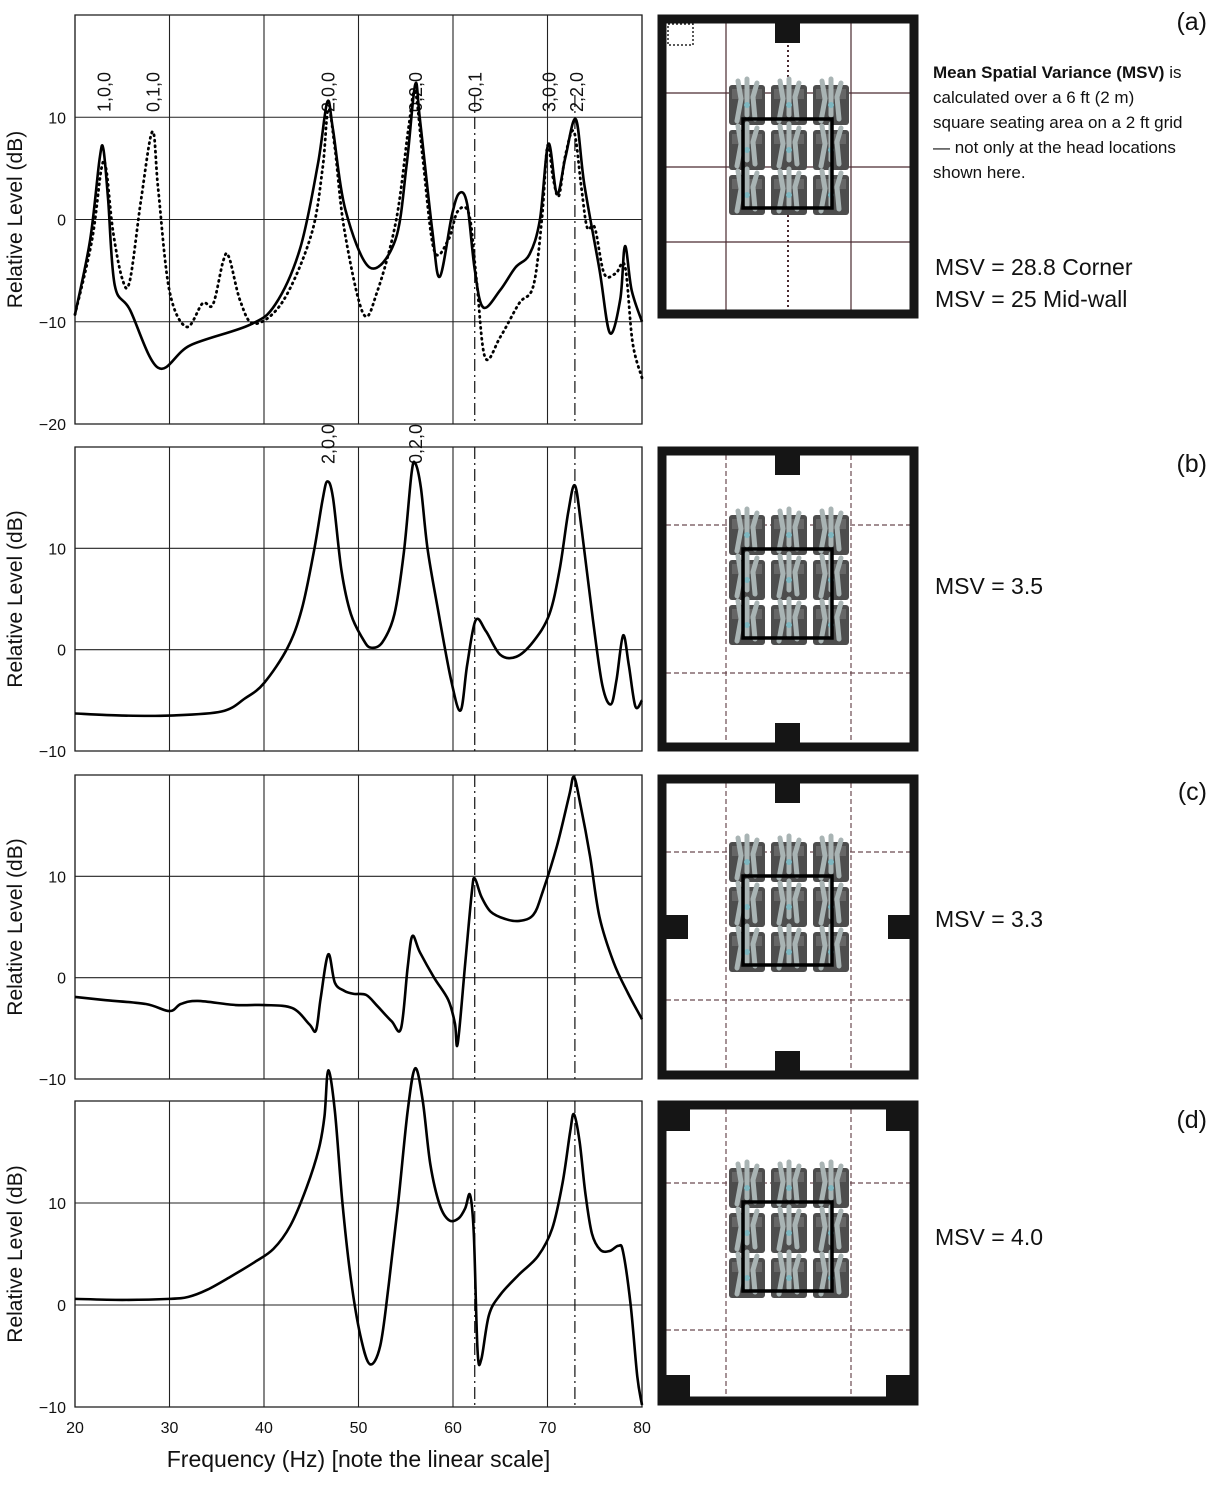 This screenshot has height=1500, width=1210. Describe the element at coordinates (989, 1237) in the screenshot. I see `msv-value: MSV = 4.0` at that location.